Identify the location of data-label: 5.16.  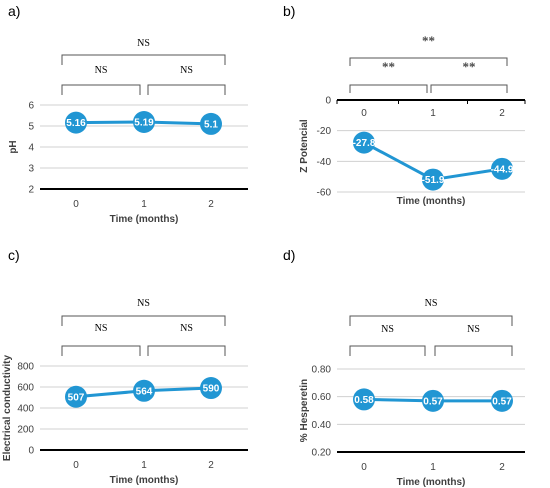
(76, 123).